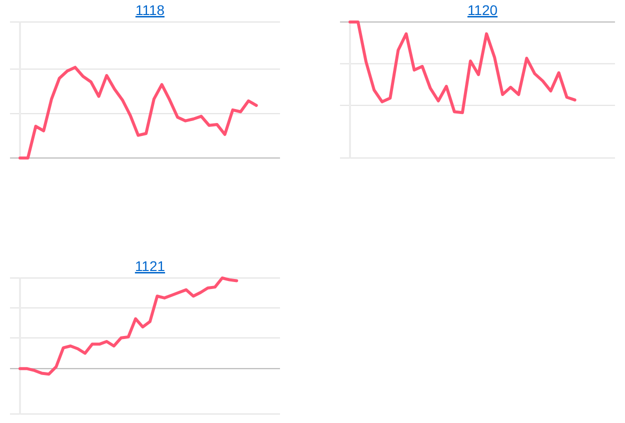 The image size is (625, 423). I want to click on chart-title: 1121, so click(150, 266).